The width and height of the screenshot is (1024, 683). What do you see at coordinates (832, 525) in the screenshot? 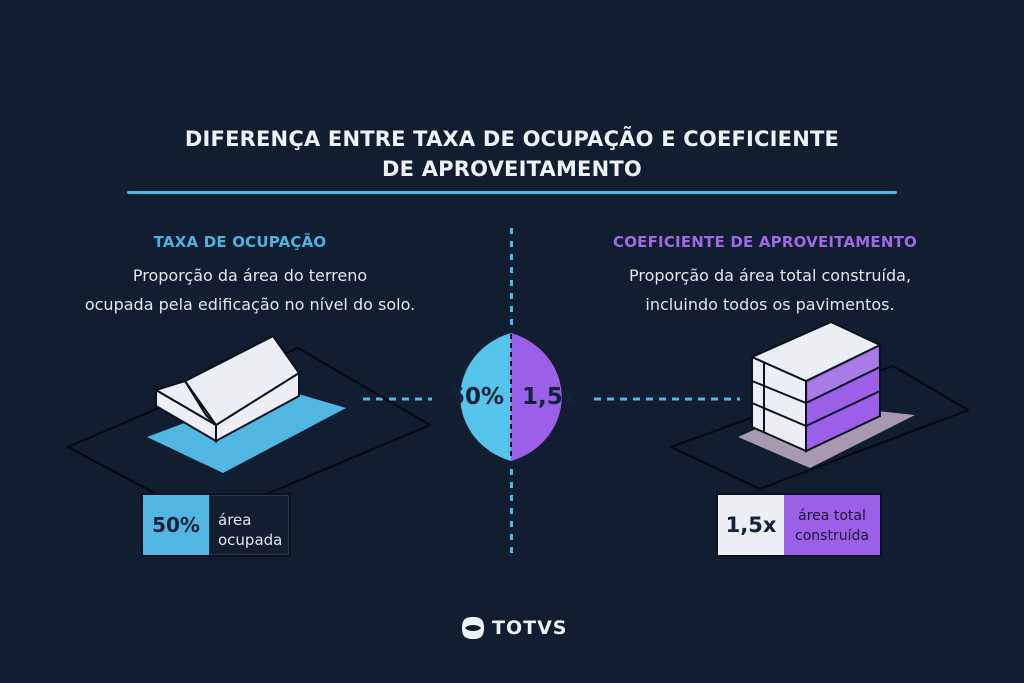
I see `badge-label: área total construída` at bounding box center [832, 525].